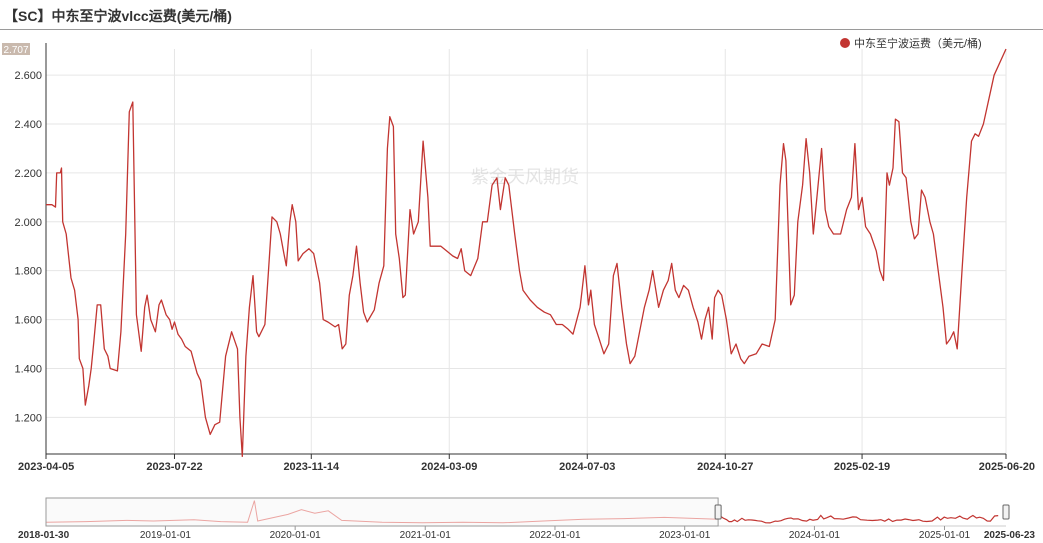 Image resolution: width=1043 pixels, height=543 pixels. I want to click on navigator-tick-label: 2024-01-01, so click(815, 535).